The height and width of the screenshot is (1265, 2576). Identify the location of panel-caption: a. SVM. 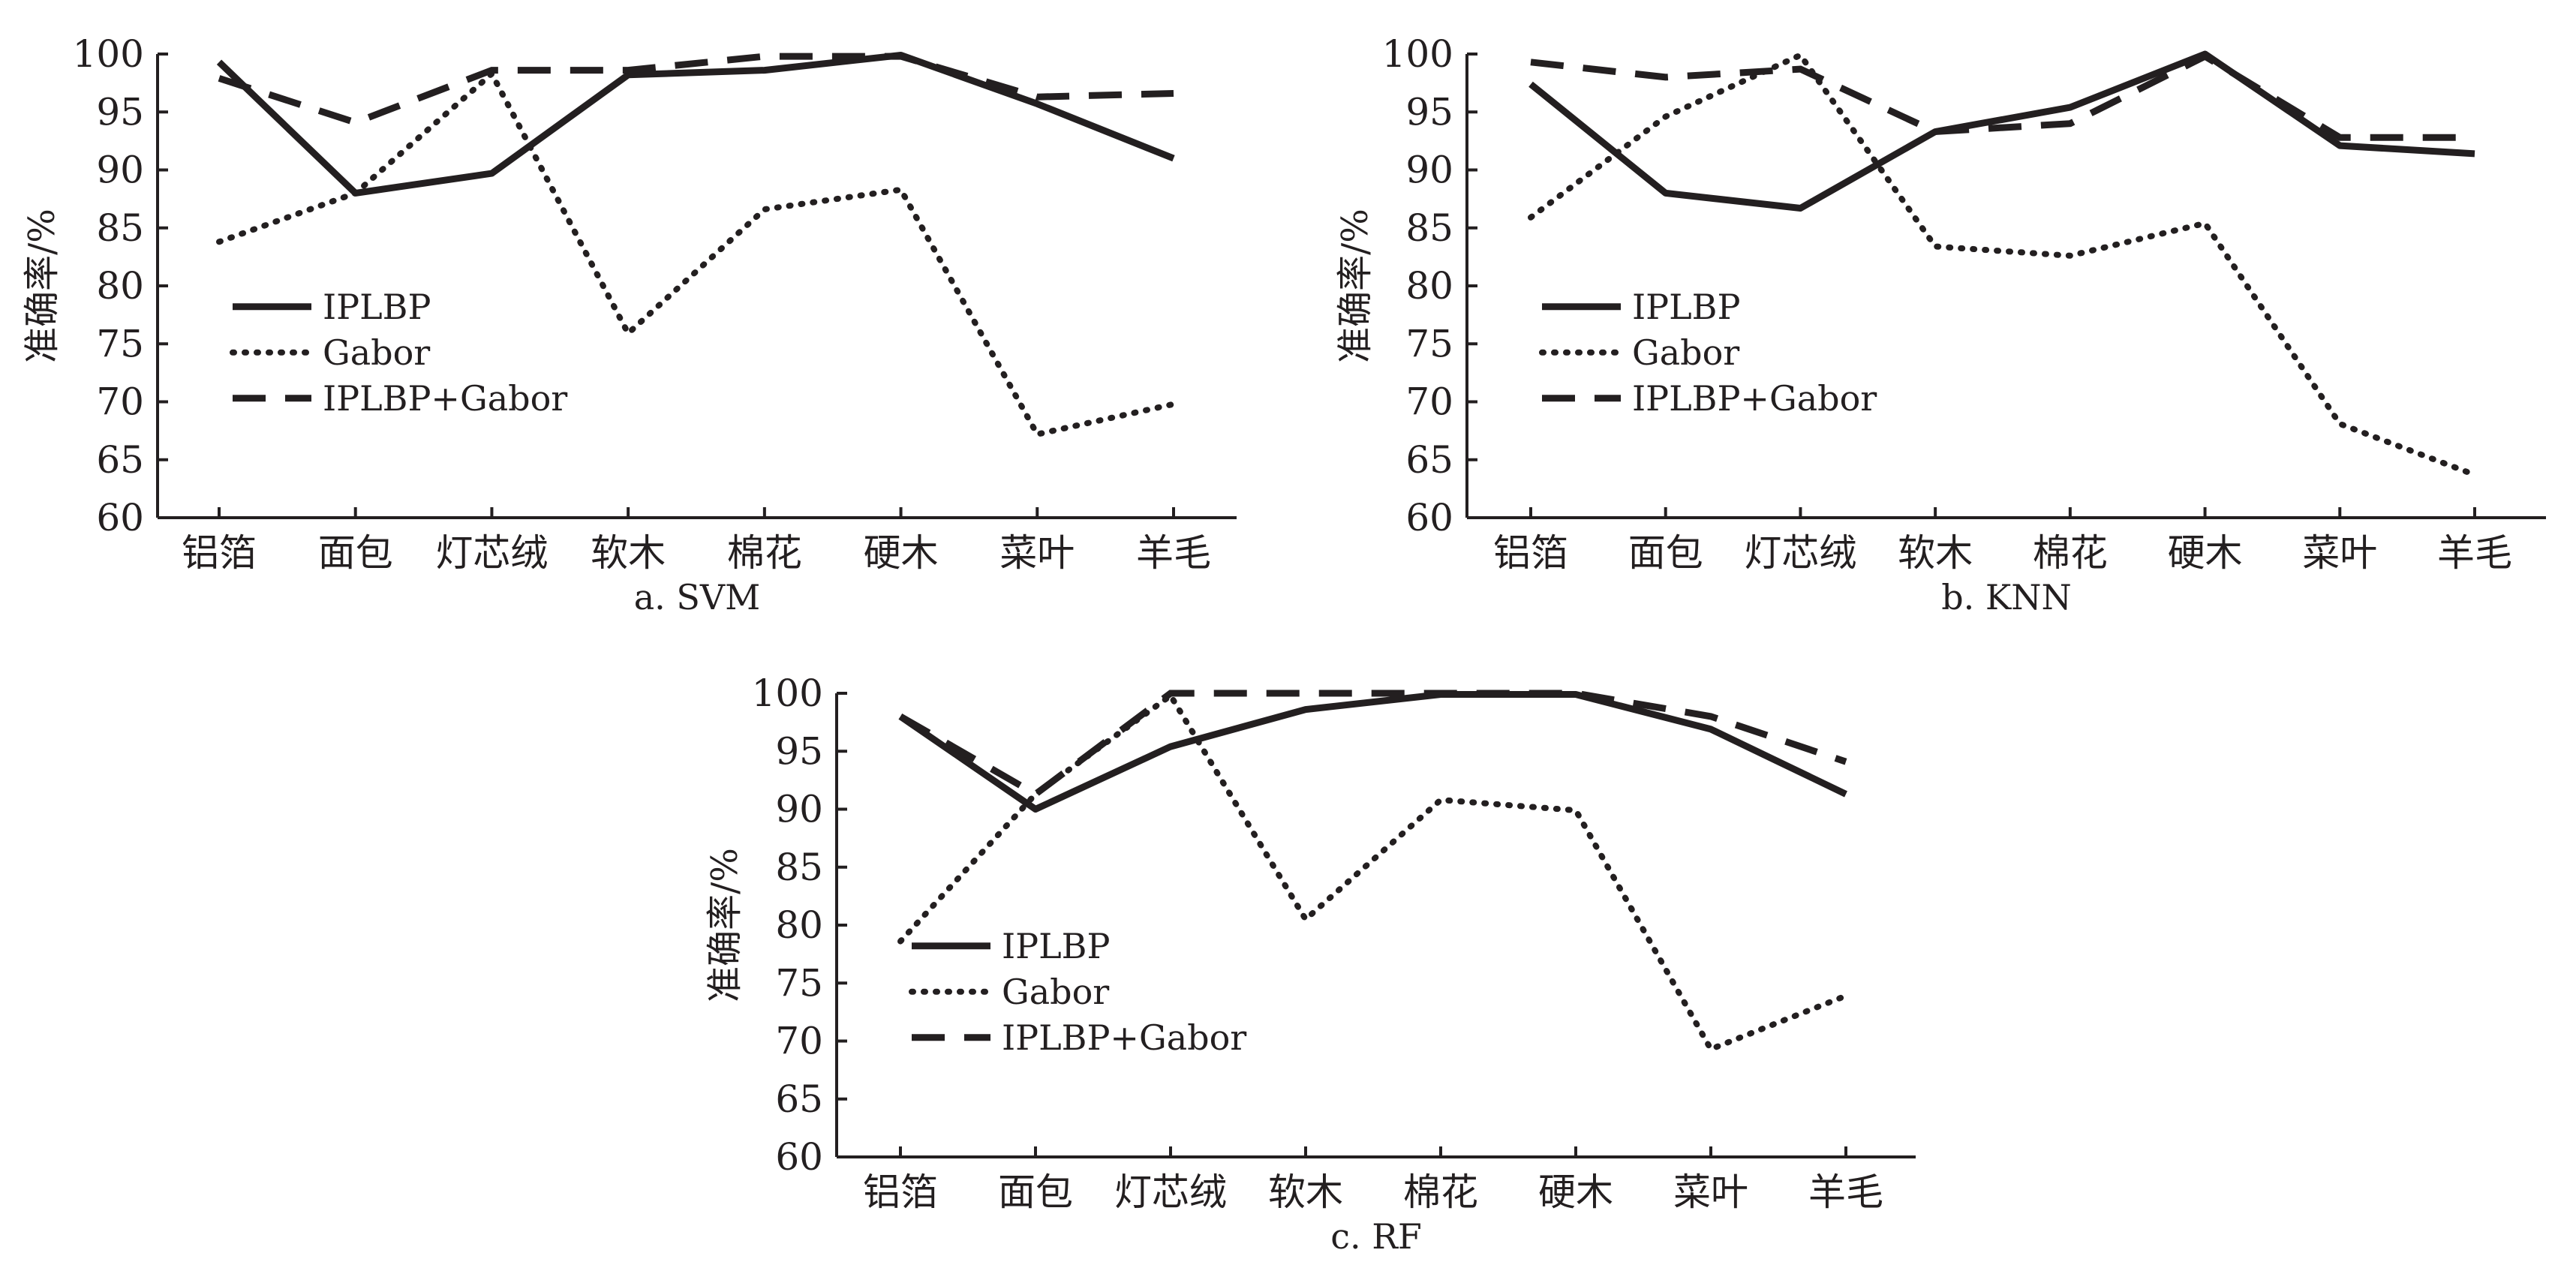
(697, 597).